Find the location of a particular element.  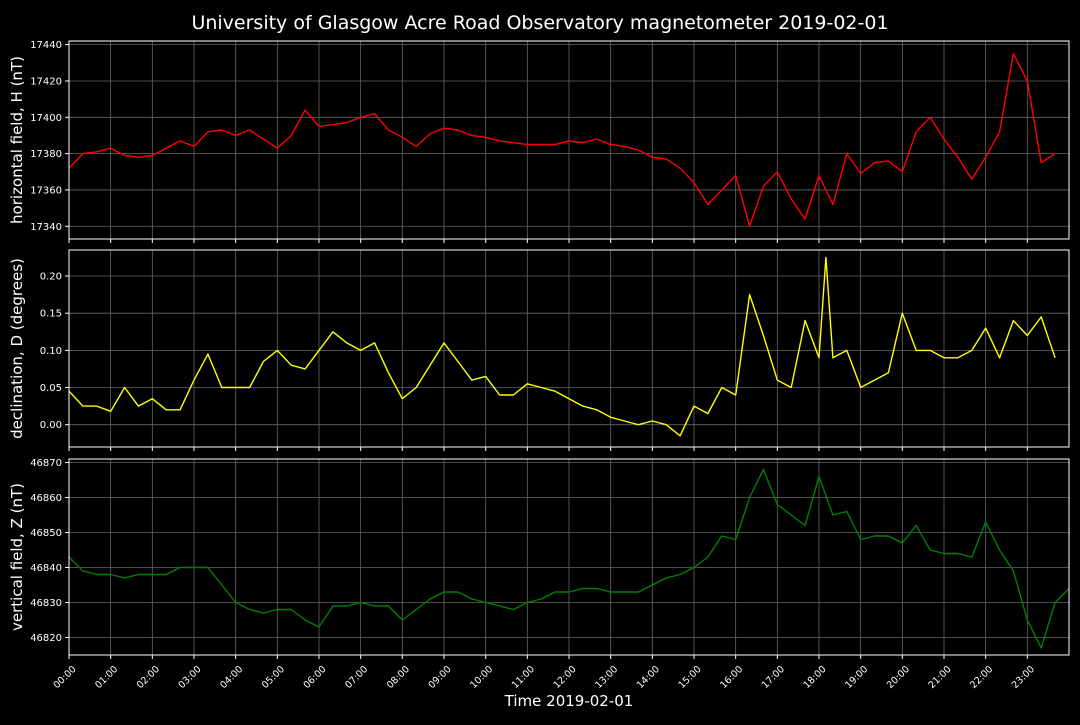

x-tick-label: 09:00 is located at coordinates (440, 677).